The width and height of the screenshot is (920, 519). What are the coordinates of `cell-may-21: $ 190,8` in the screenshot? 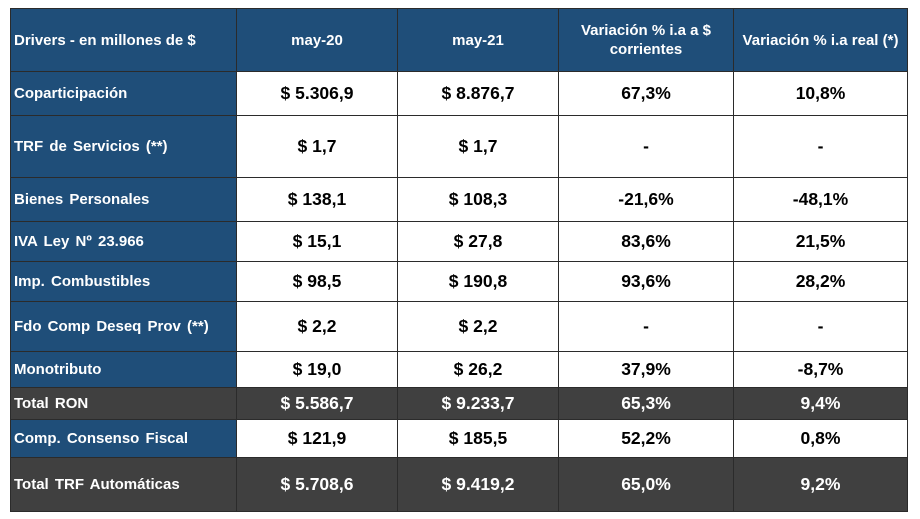 It's located at (478, 281).